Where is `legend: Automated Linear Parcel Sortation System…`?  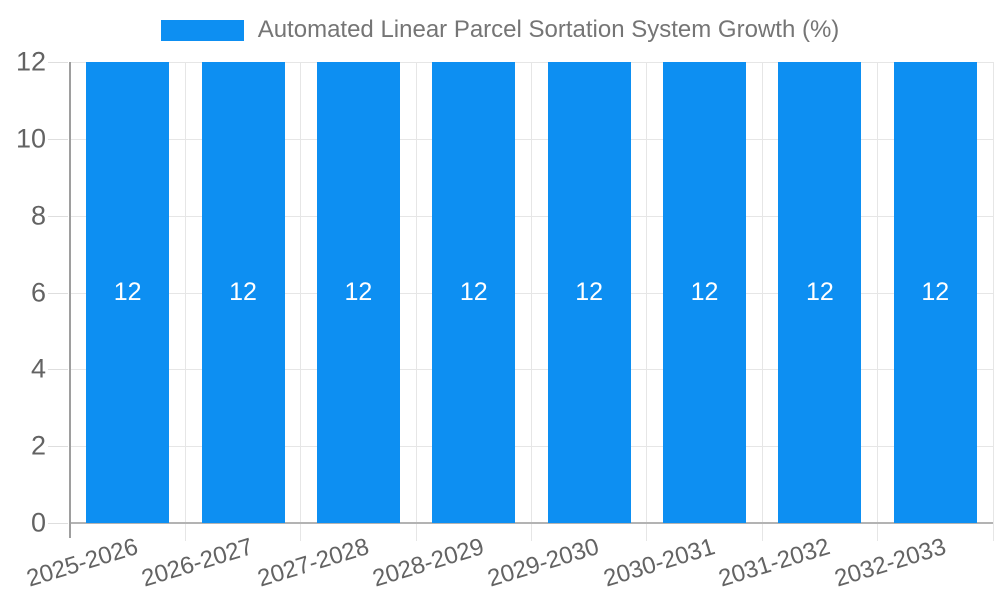 legend: Automated Linear Parcel Sortation System… is located at coordinates (500, 30).